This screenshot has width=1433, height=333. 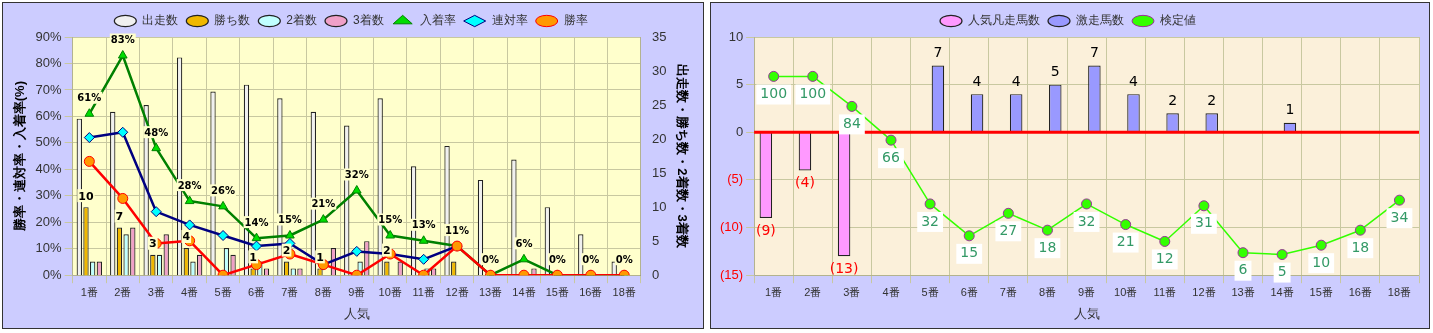 I want to click on data-label: 32%, so click(x=356, y=175).